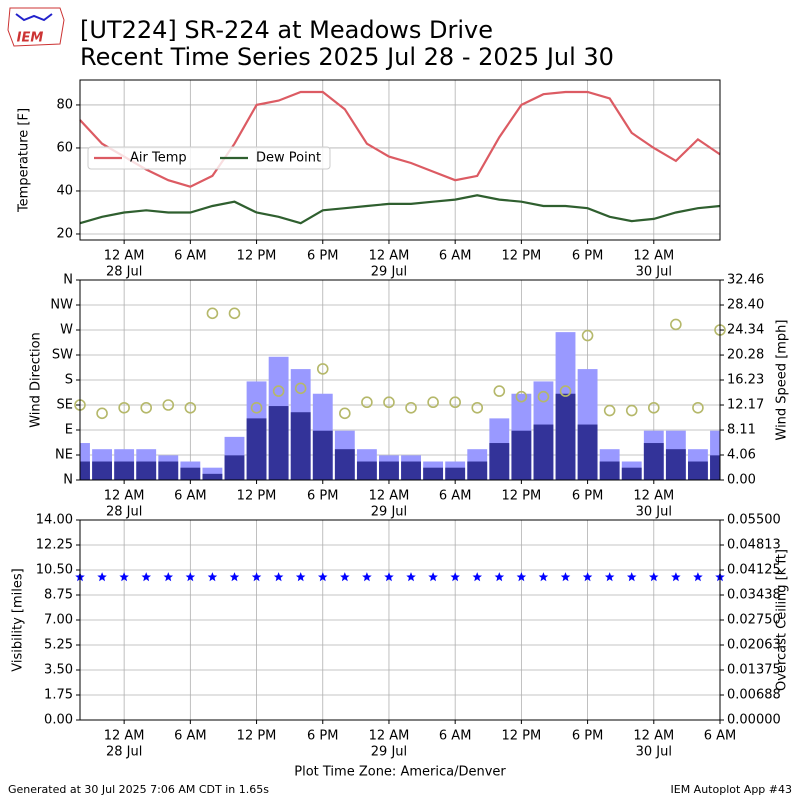  Describe the element at coordinates (66, 330) in the screenshot. I see `y-tick-label: W` at that location.